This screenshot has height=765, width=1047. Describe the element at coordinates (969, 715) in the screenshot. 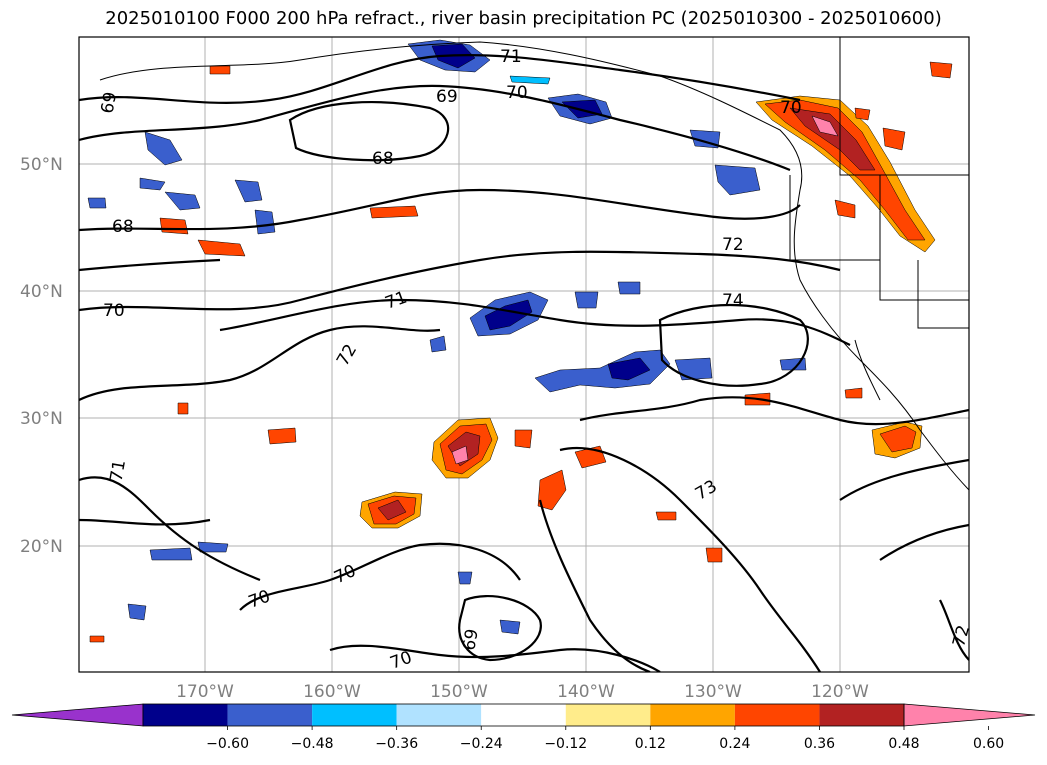

I see `colorbar-extend-high` at that location.